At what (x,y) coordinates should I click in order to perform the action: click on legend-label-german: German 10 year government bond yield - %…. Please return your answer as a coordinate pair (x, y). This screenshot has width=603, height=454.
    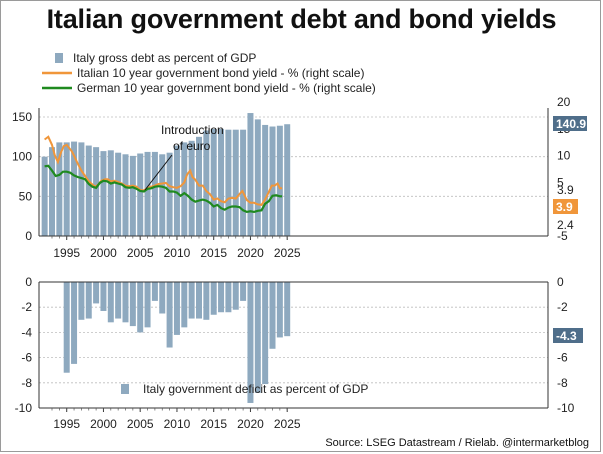
    Looking at the image, I should click on (226, 88).